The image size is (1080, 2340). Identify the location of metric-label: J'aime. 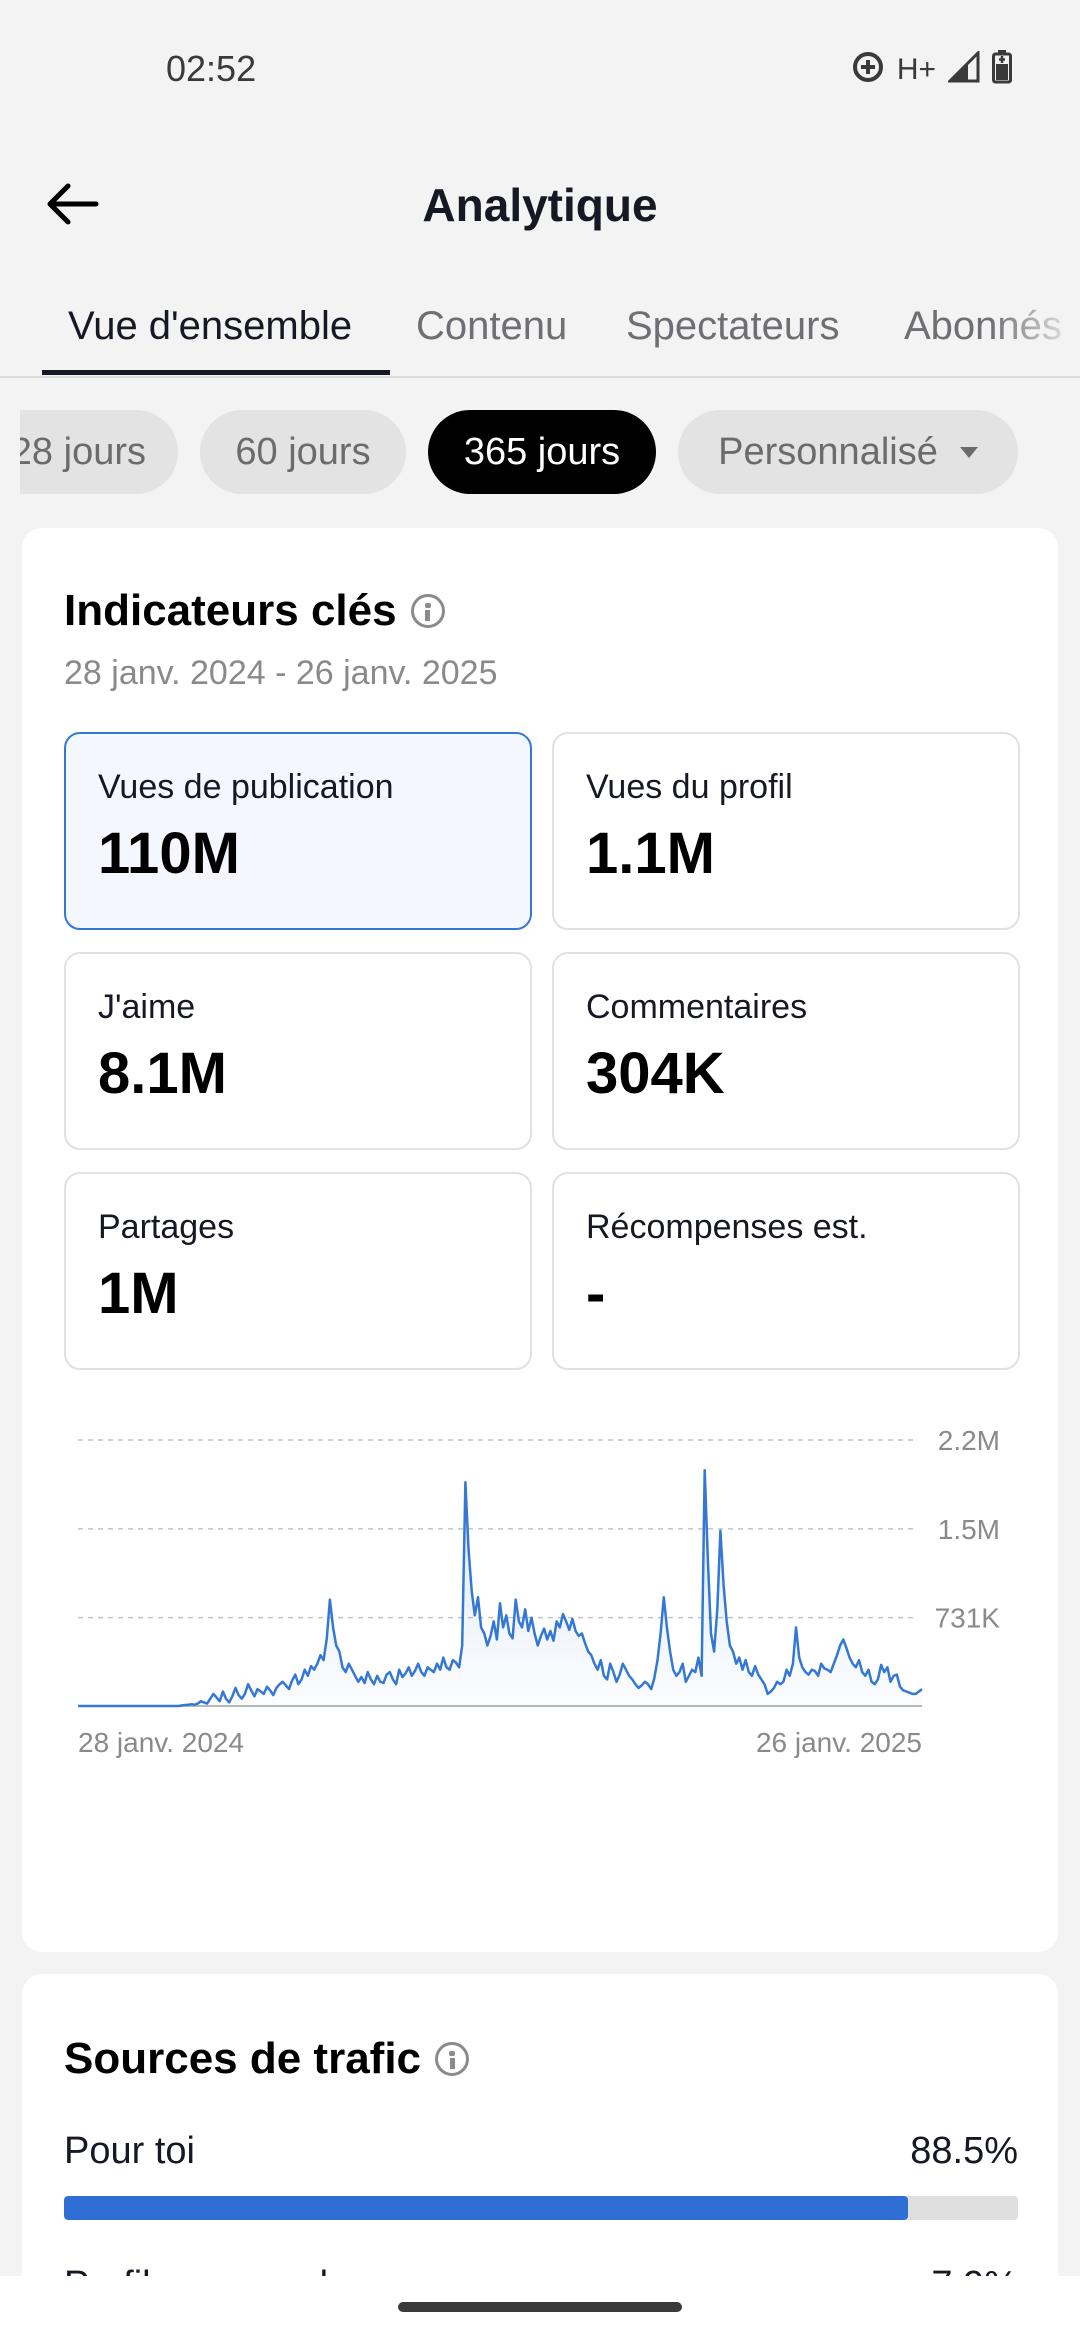
(147, 1007).